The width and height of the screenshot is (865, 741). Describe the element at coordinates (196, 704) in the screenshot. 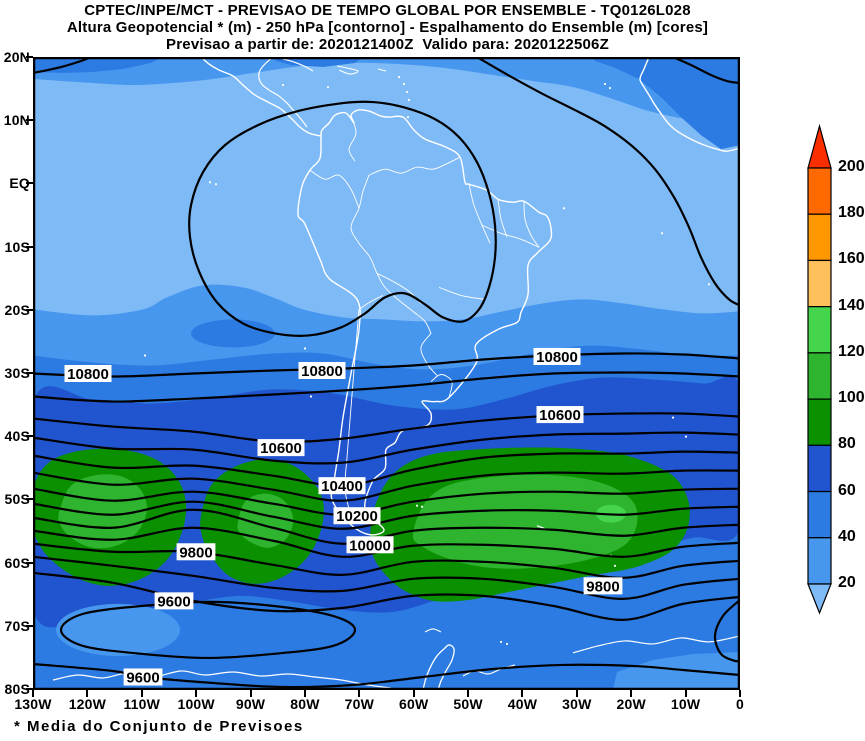

I see `lon-tick-label: 100W` at that location.